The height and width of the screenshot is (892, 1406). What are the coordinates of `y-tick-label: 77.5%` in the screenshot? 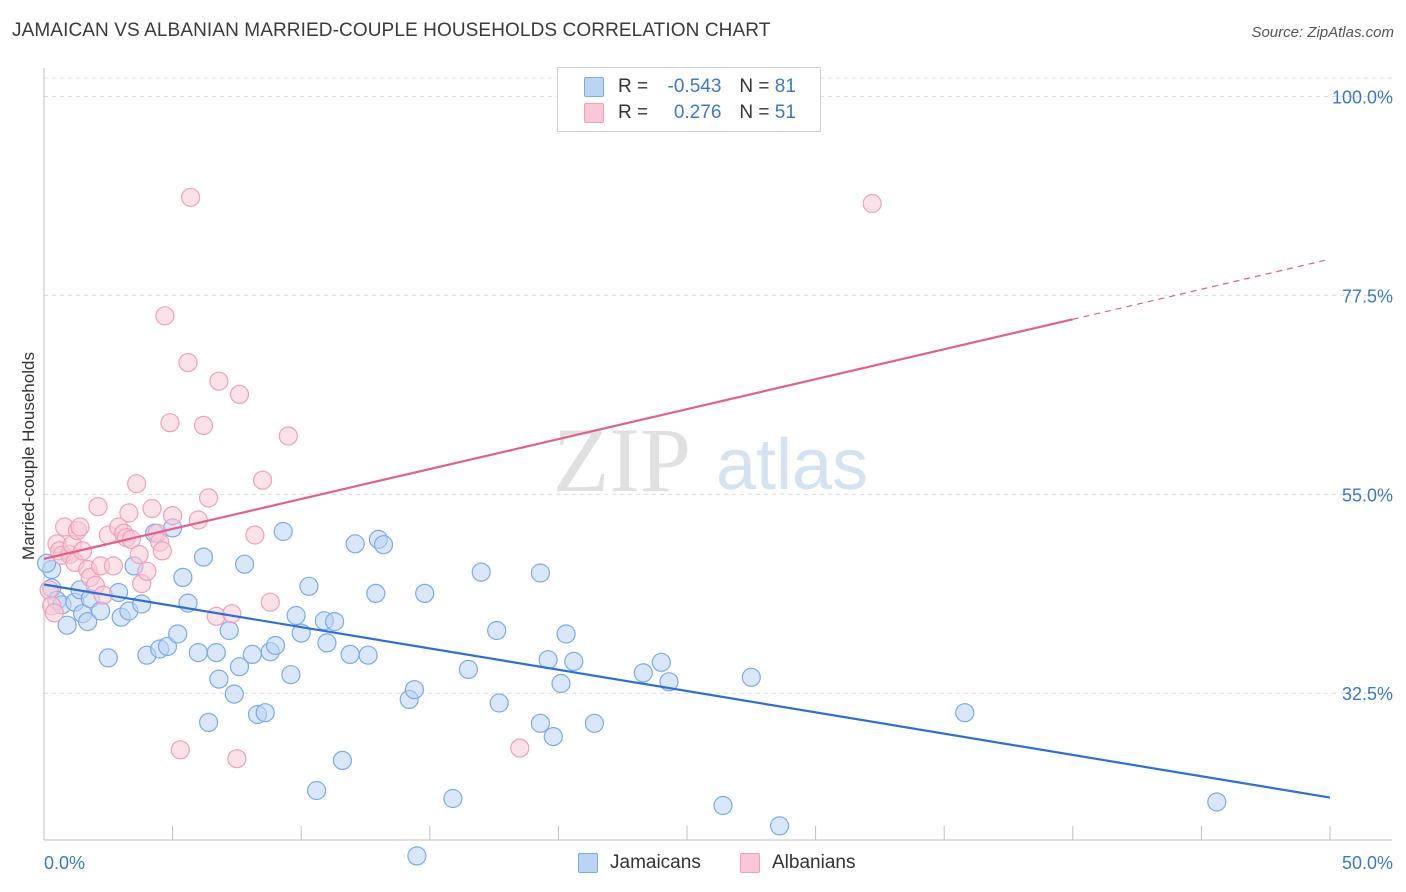 It's located at (1367, 296).